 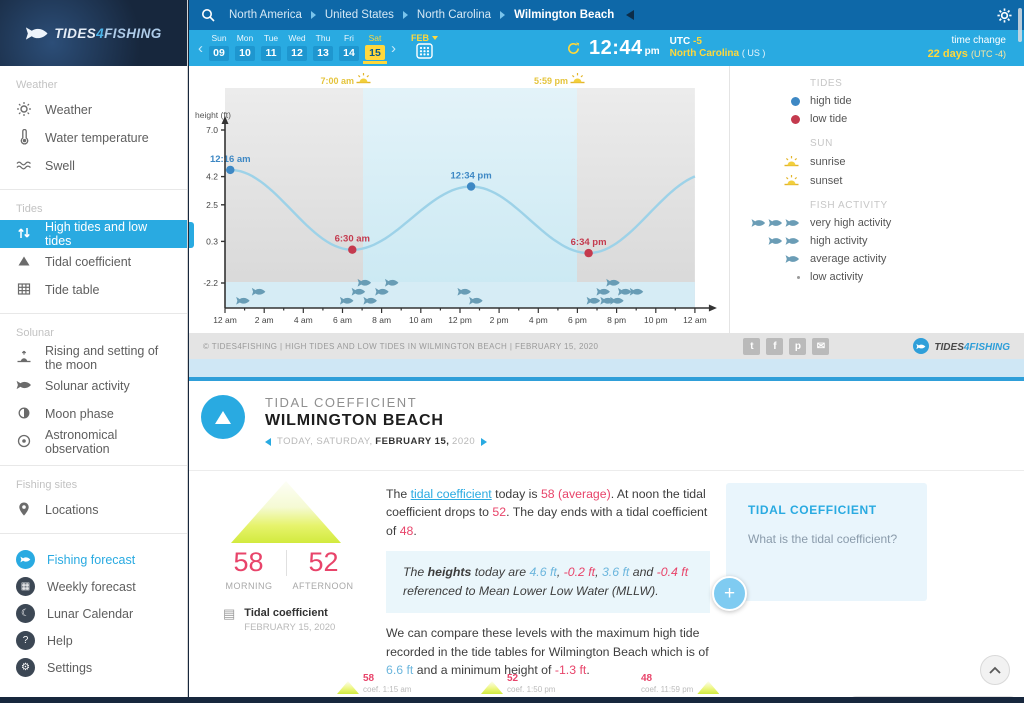 I want to click on date-navigation: TODAY, SATURDAY, FEBRUARY 15, 2020, so click(x=376, y=441).